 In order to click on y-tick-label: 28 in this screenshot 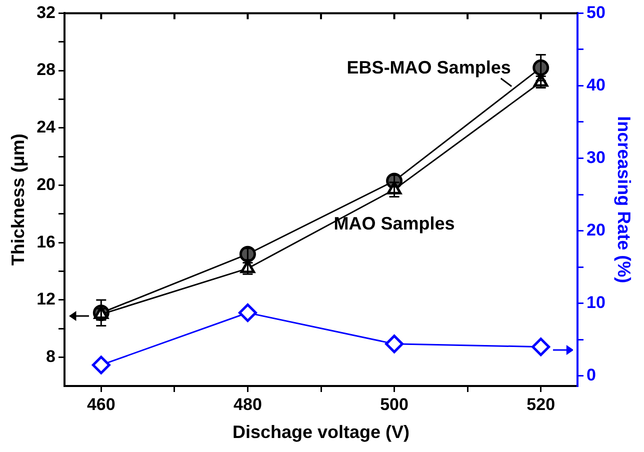, I will do `click(46, 70)`.